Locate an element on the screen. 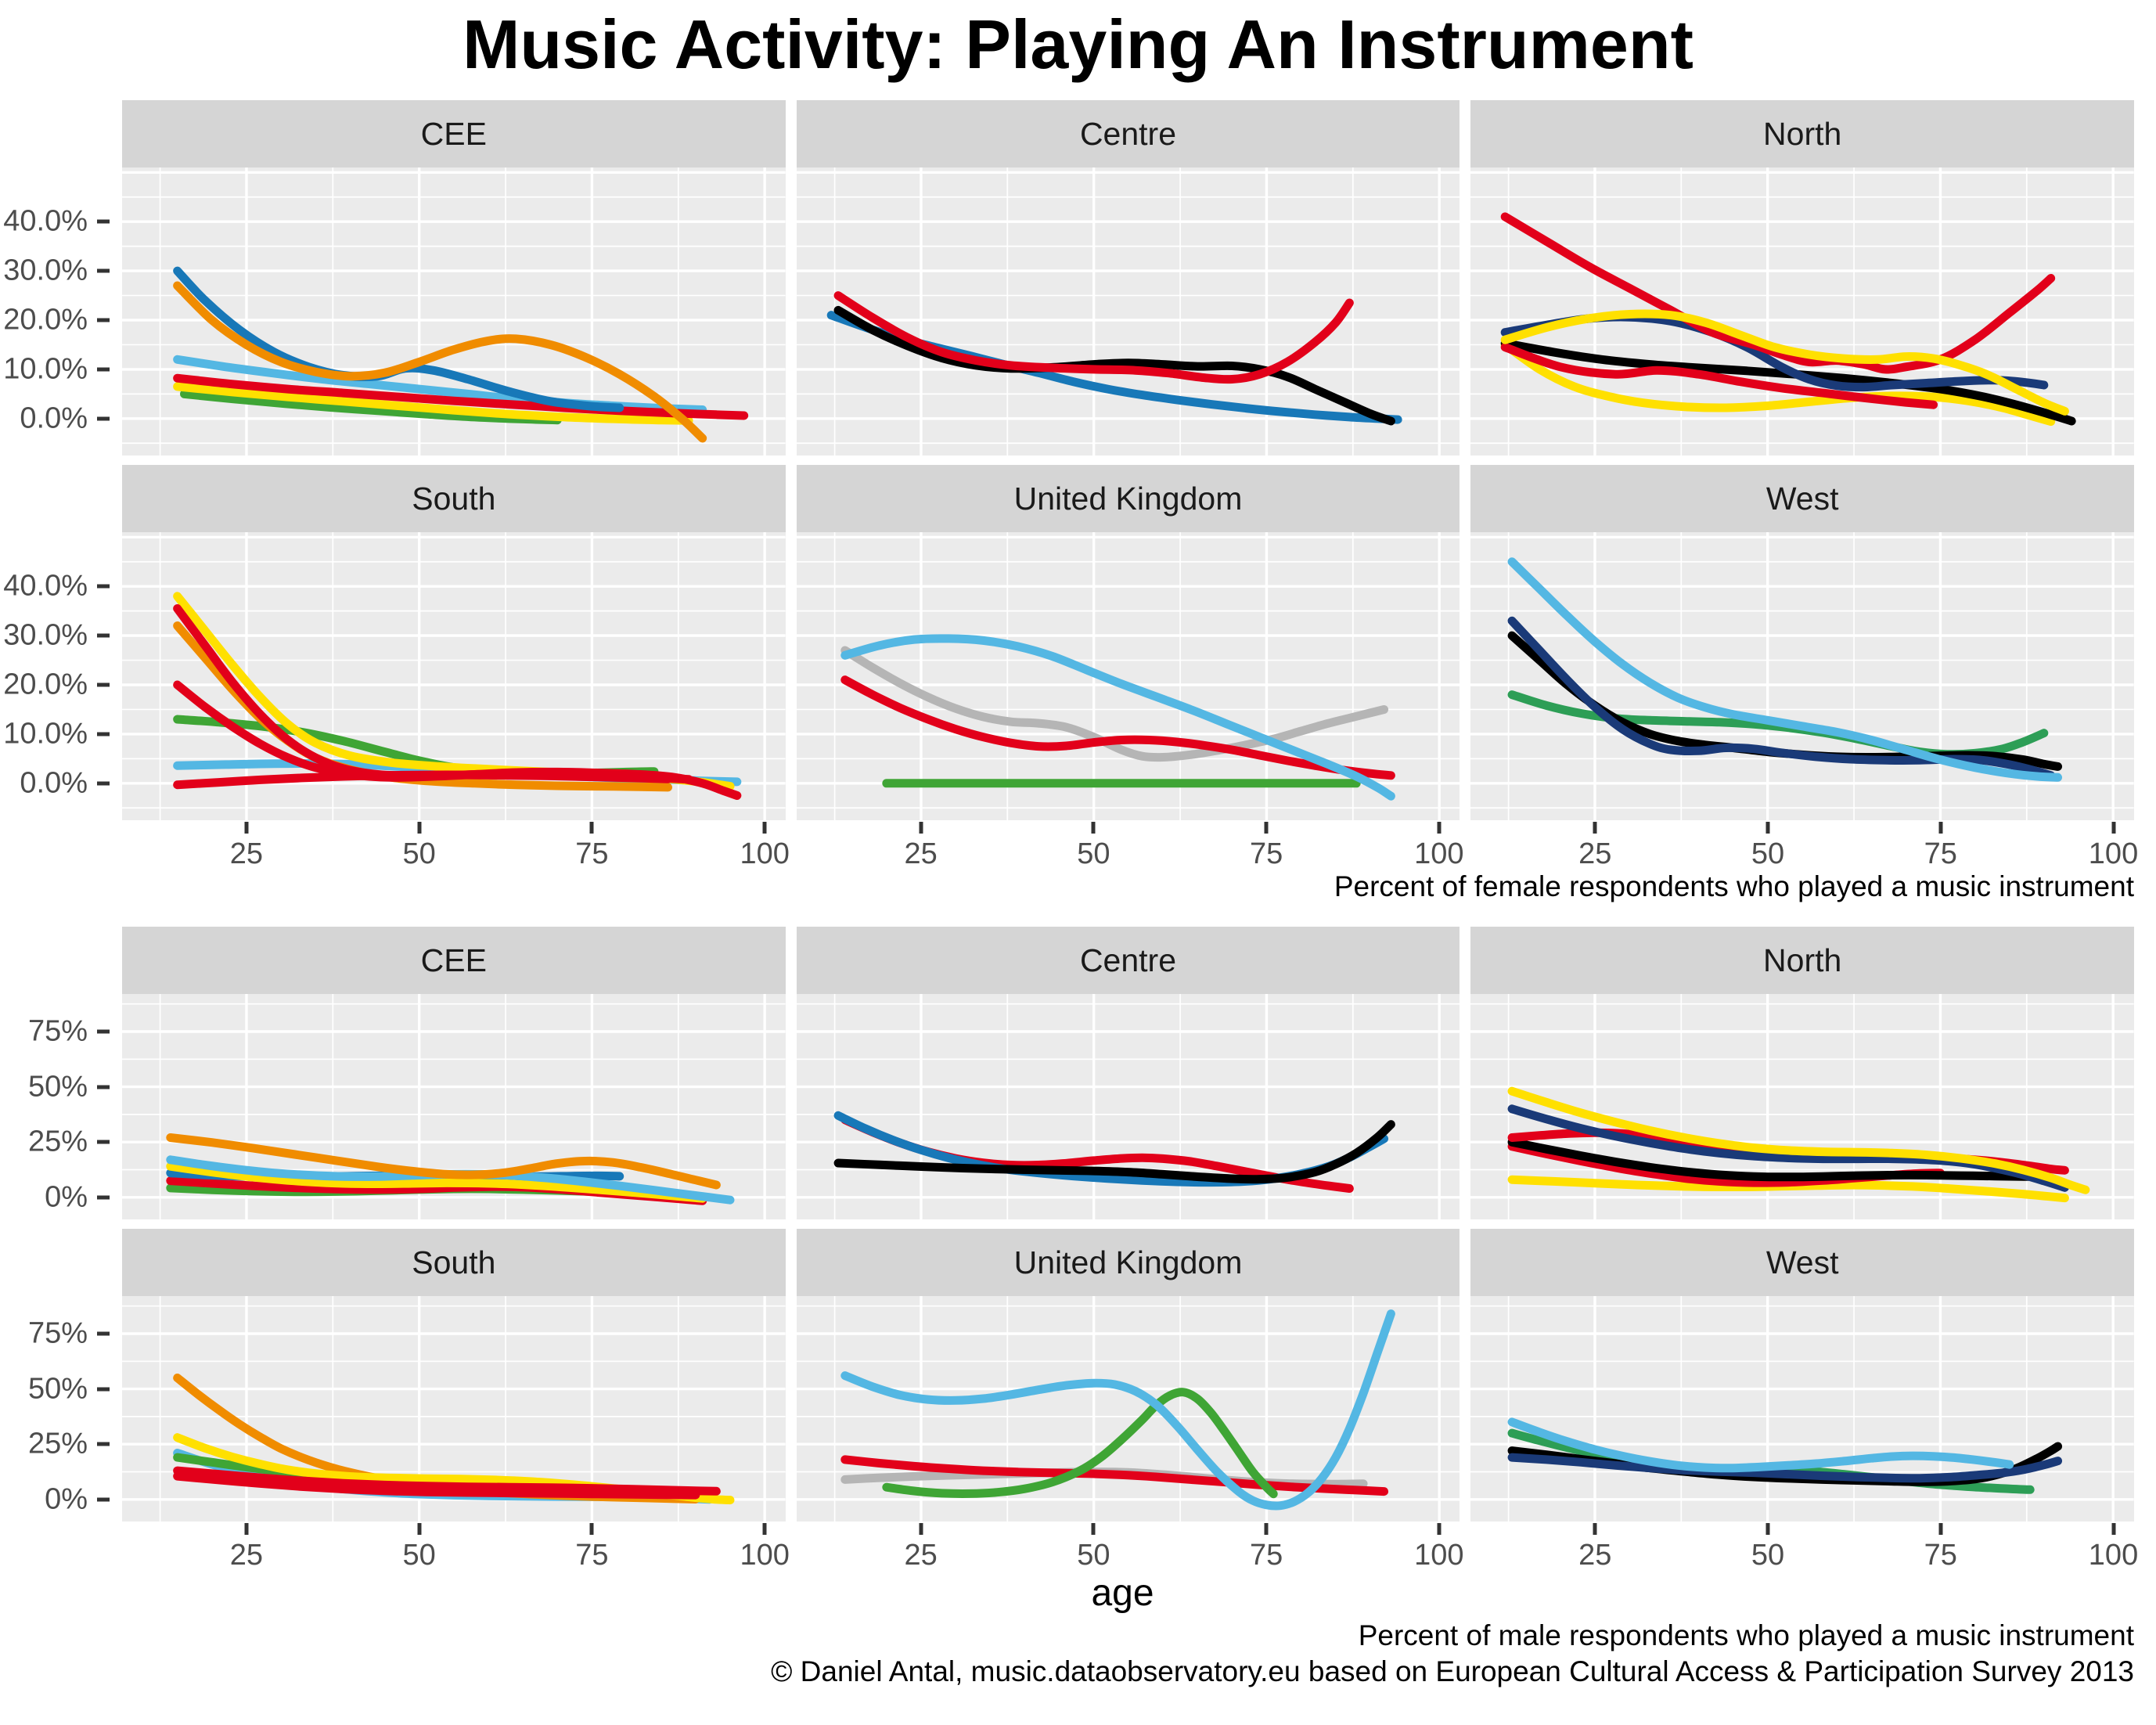 This screenshot has width=2156, height=1725. facet-strip: West is located at coordinates (1802, 499).